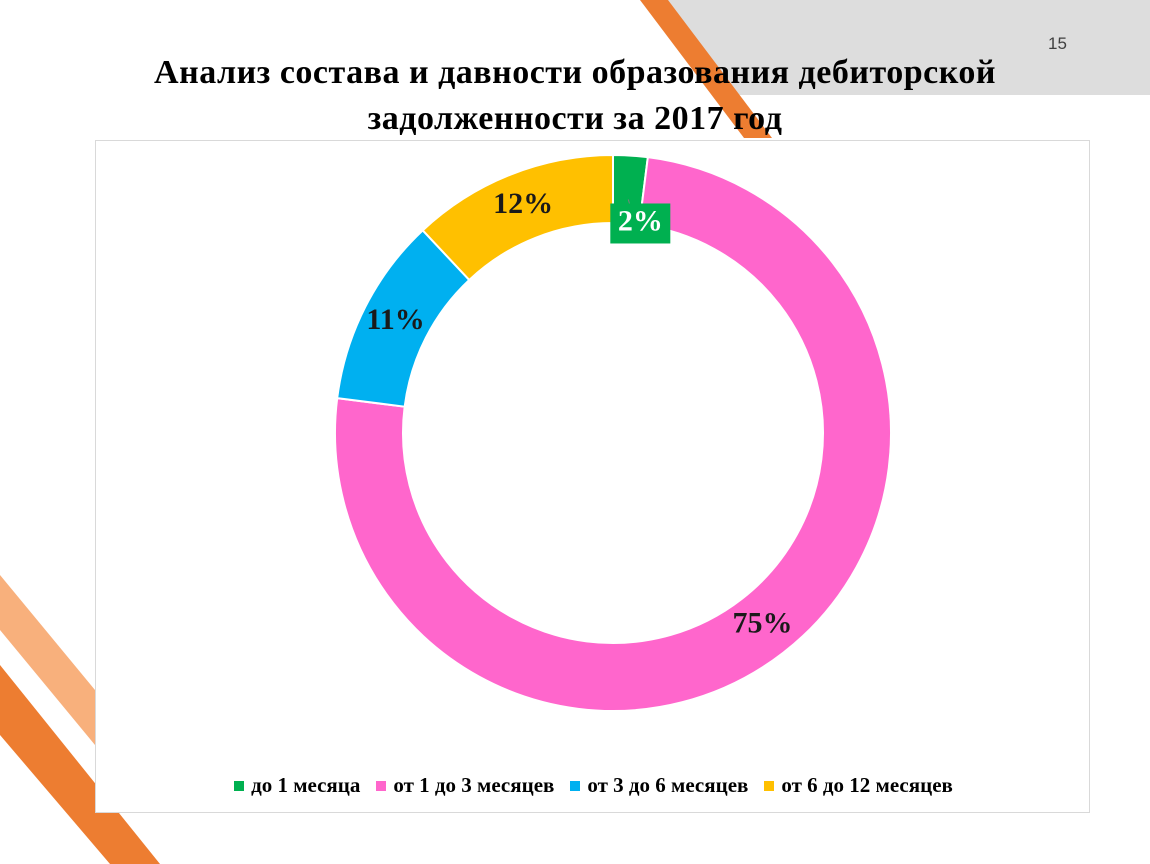 This screenshot has width=1150, height=864. I want to click on legend-label: от 6 до 12 месяцев, so click(867, 785).